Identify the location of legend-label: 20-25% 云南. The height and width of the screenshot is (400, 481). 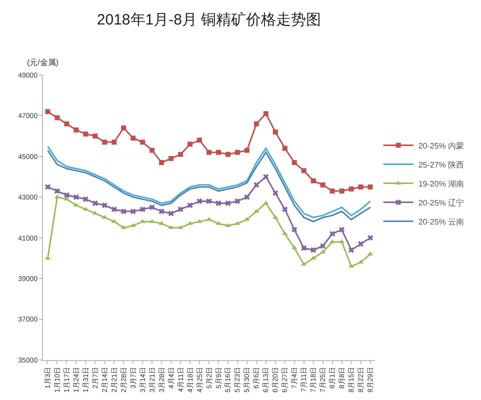
(441, 221).